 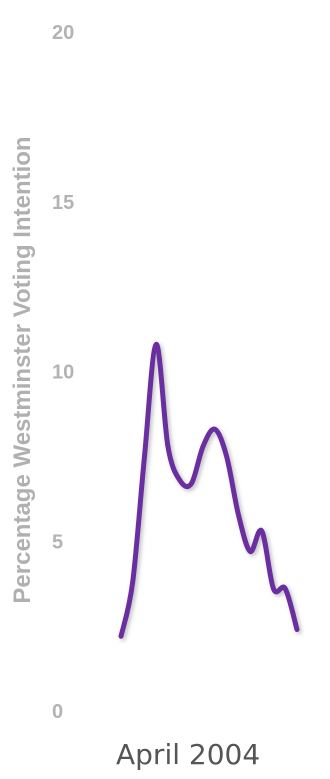 What do you see at coordinates (57, 712) in the screenshot?
I see `y-tick-label: 0` at bounding box center [57, 712].